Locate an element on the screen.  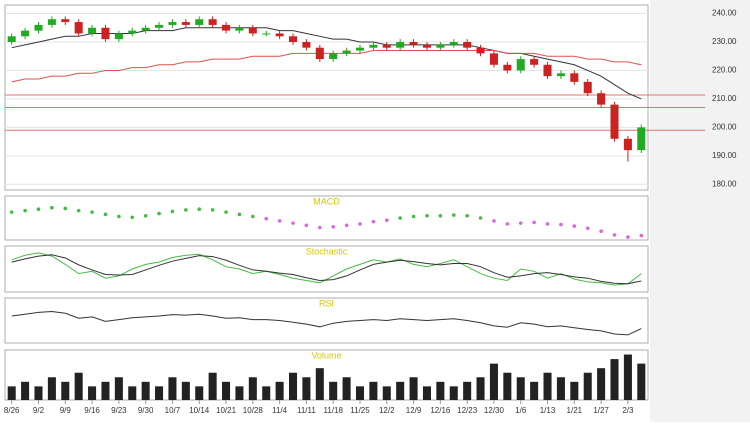
y-tick-label: 220.00 is located at coordinates (724, 70).